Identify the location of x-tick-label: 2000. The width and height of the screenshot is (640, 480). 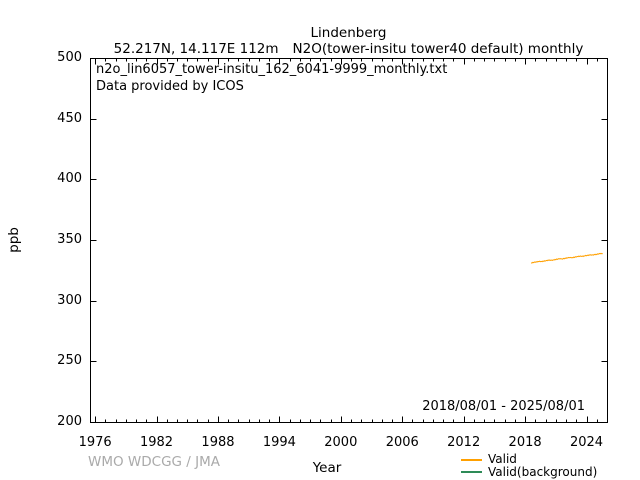
(341, 442).